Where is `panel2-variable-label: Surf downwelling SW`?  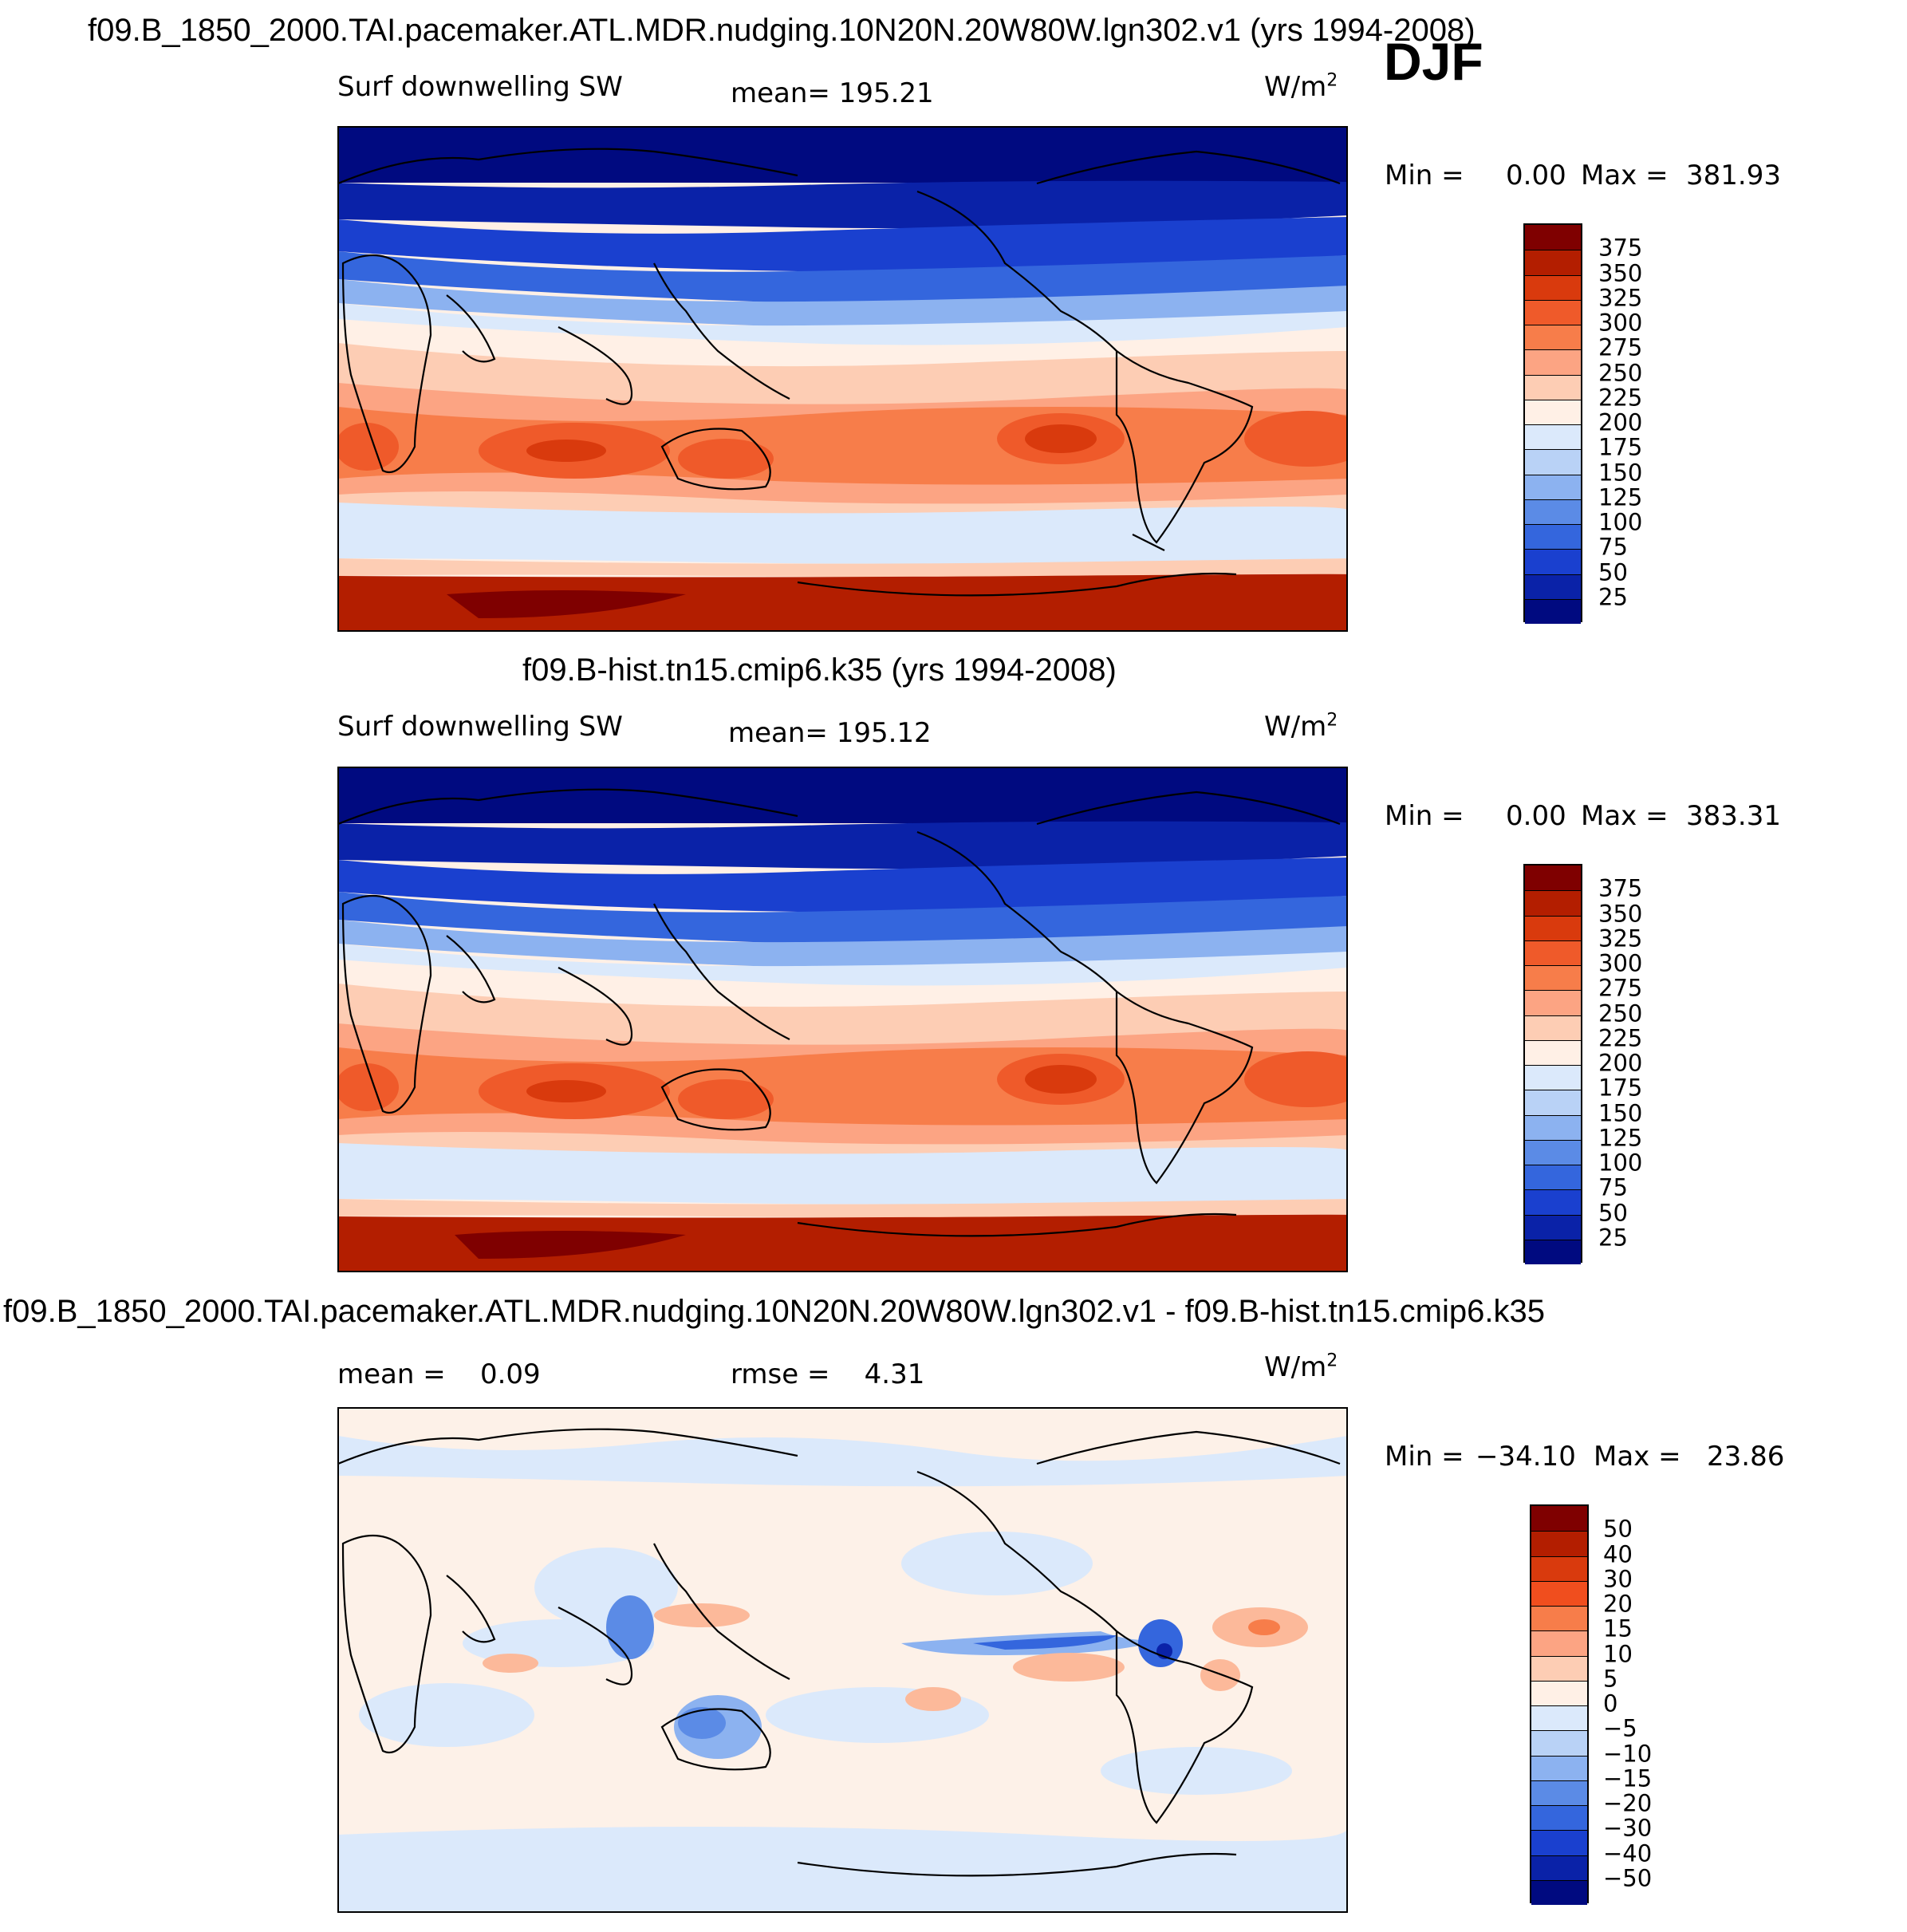
panel2-variable-label: Surf downwelling SW is located at coordinates (480, 727).